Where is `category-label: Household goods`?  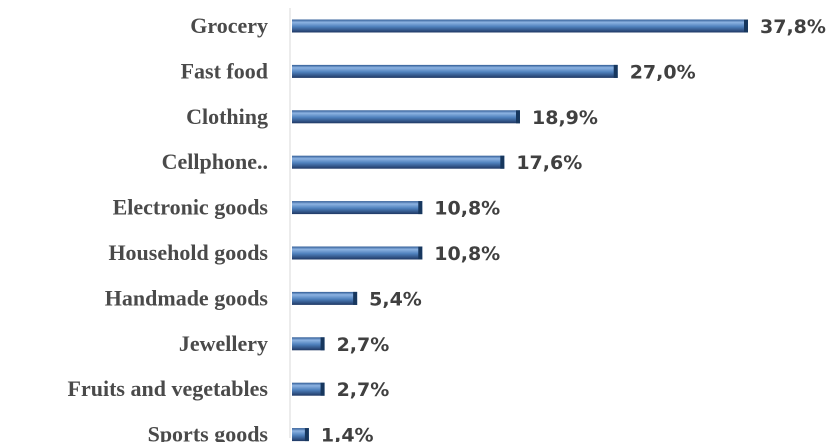 category-label: Household goods is located at coordinates (188, 252).